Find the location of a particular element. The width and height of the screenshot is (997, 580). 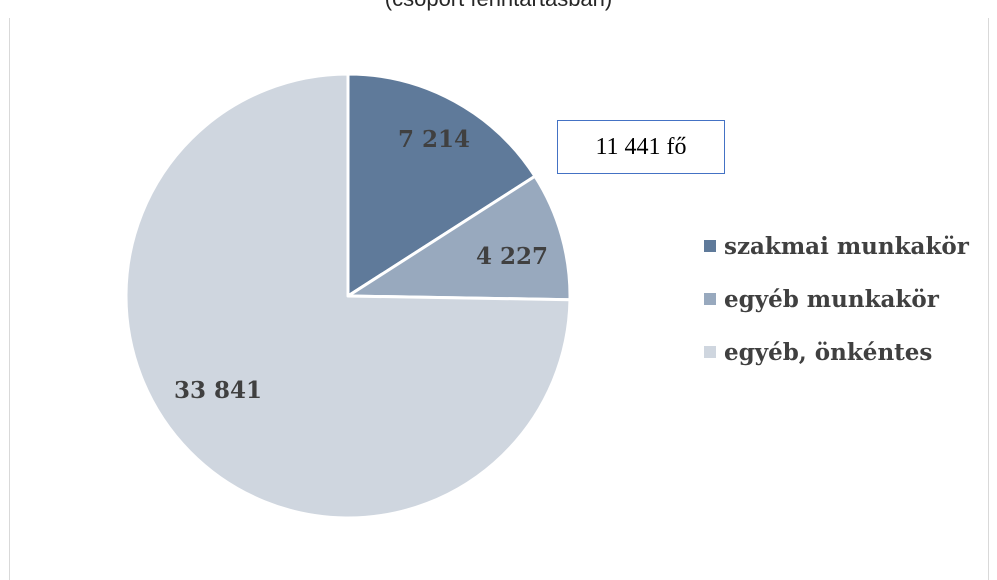

legend-item-egyeb-munkakor: egyéb munkakör is located at coordinates (844, 299).